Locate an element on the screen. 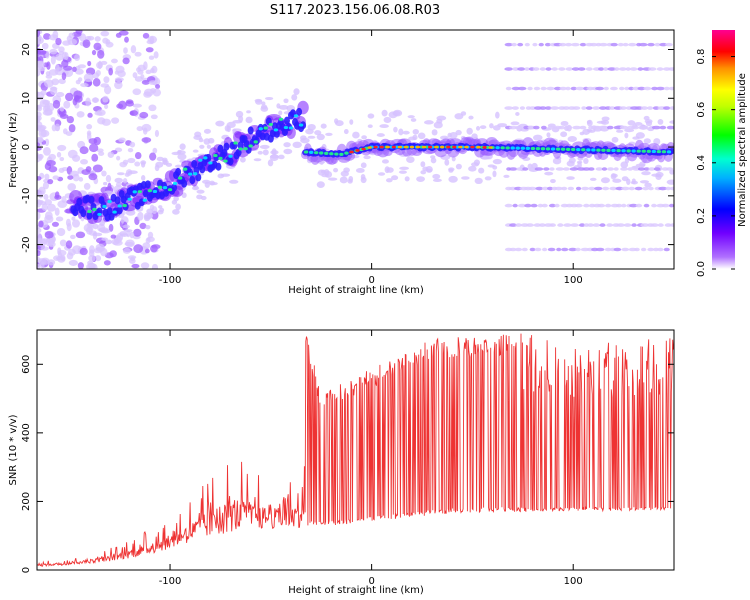 This screenshot has height=600, width=750. snr-x-axis-label: Height of straight line (km) is located at coordinates (356, 590).